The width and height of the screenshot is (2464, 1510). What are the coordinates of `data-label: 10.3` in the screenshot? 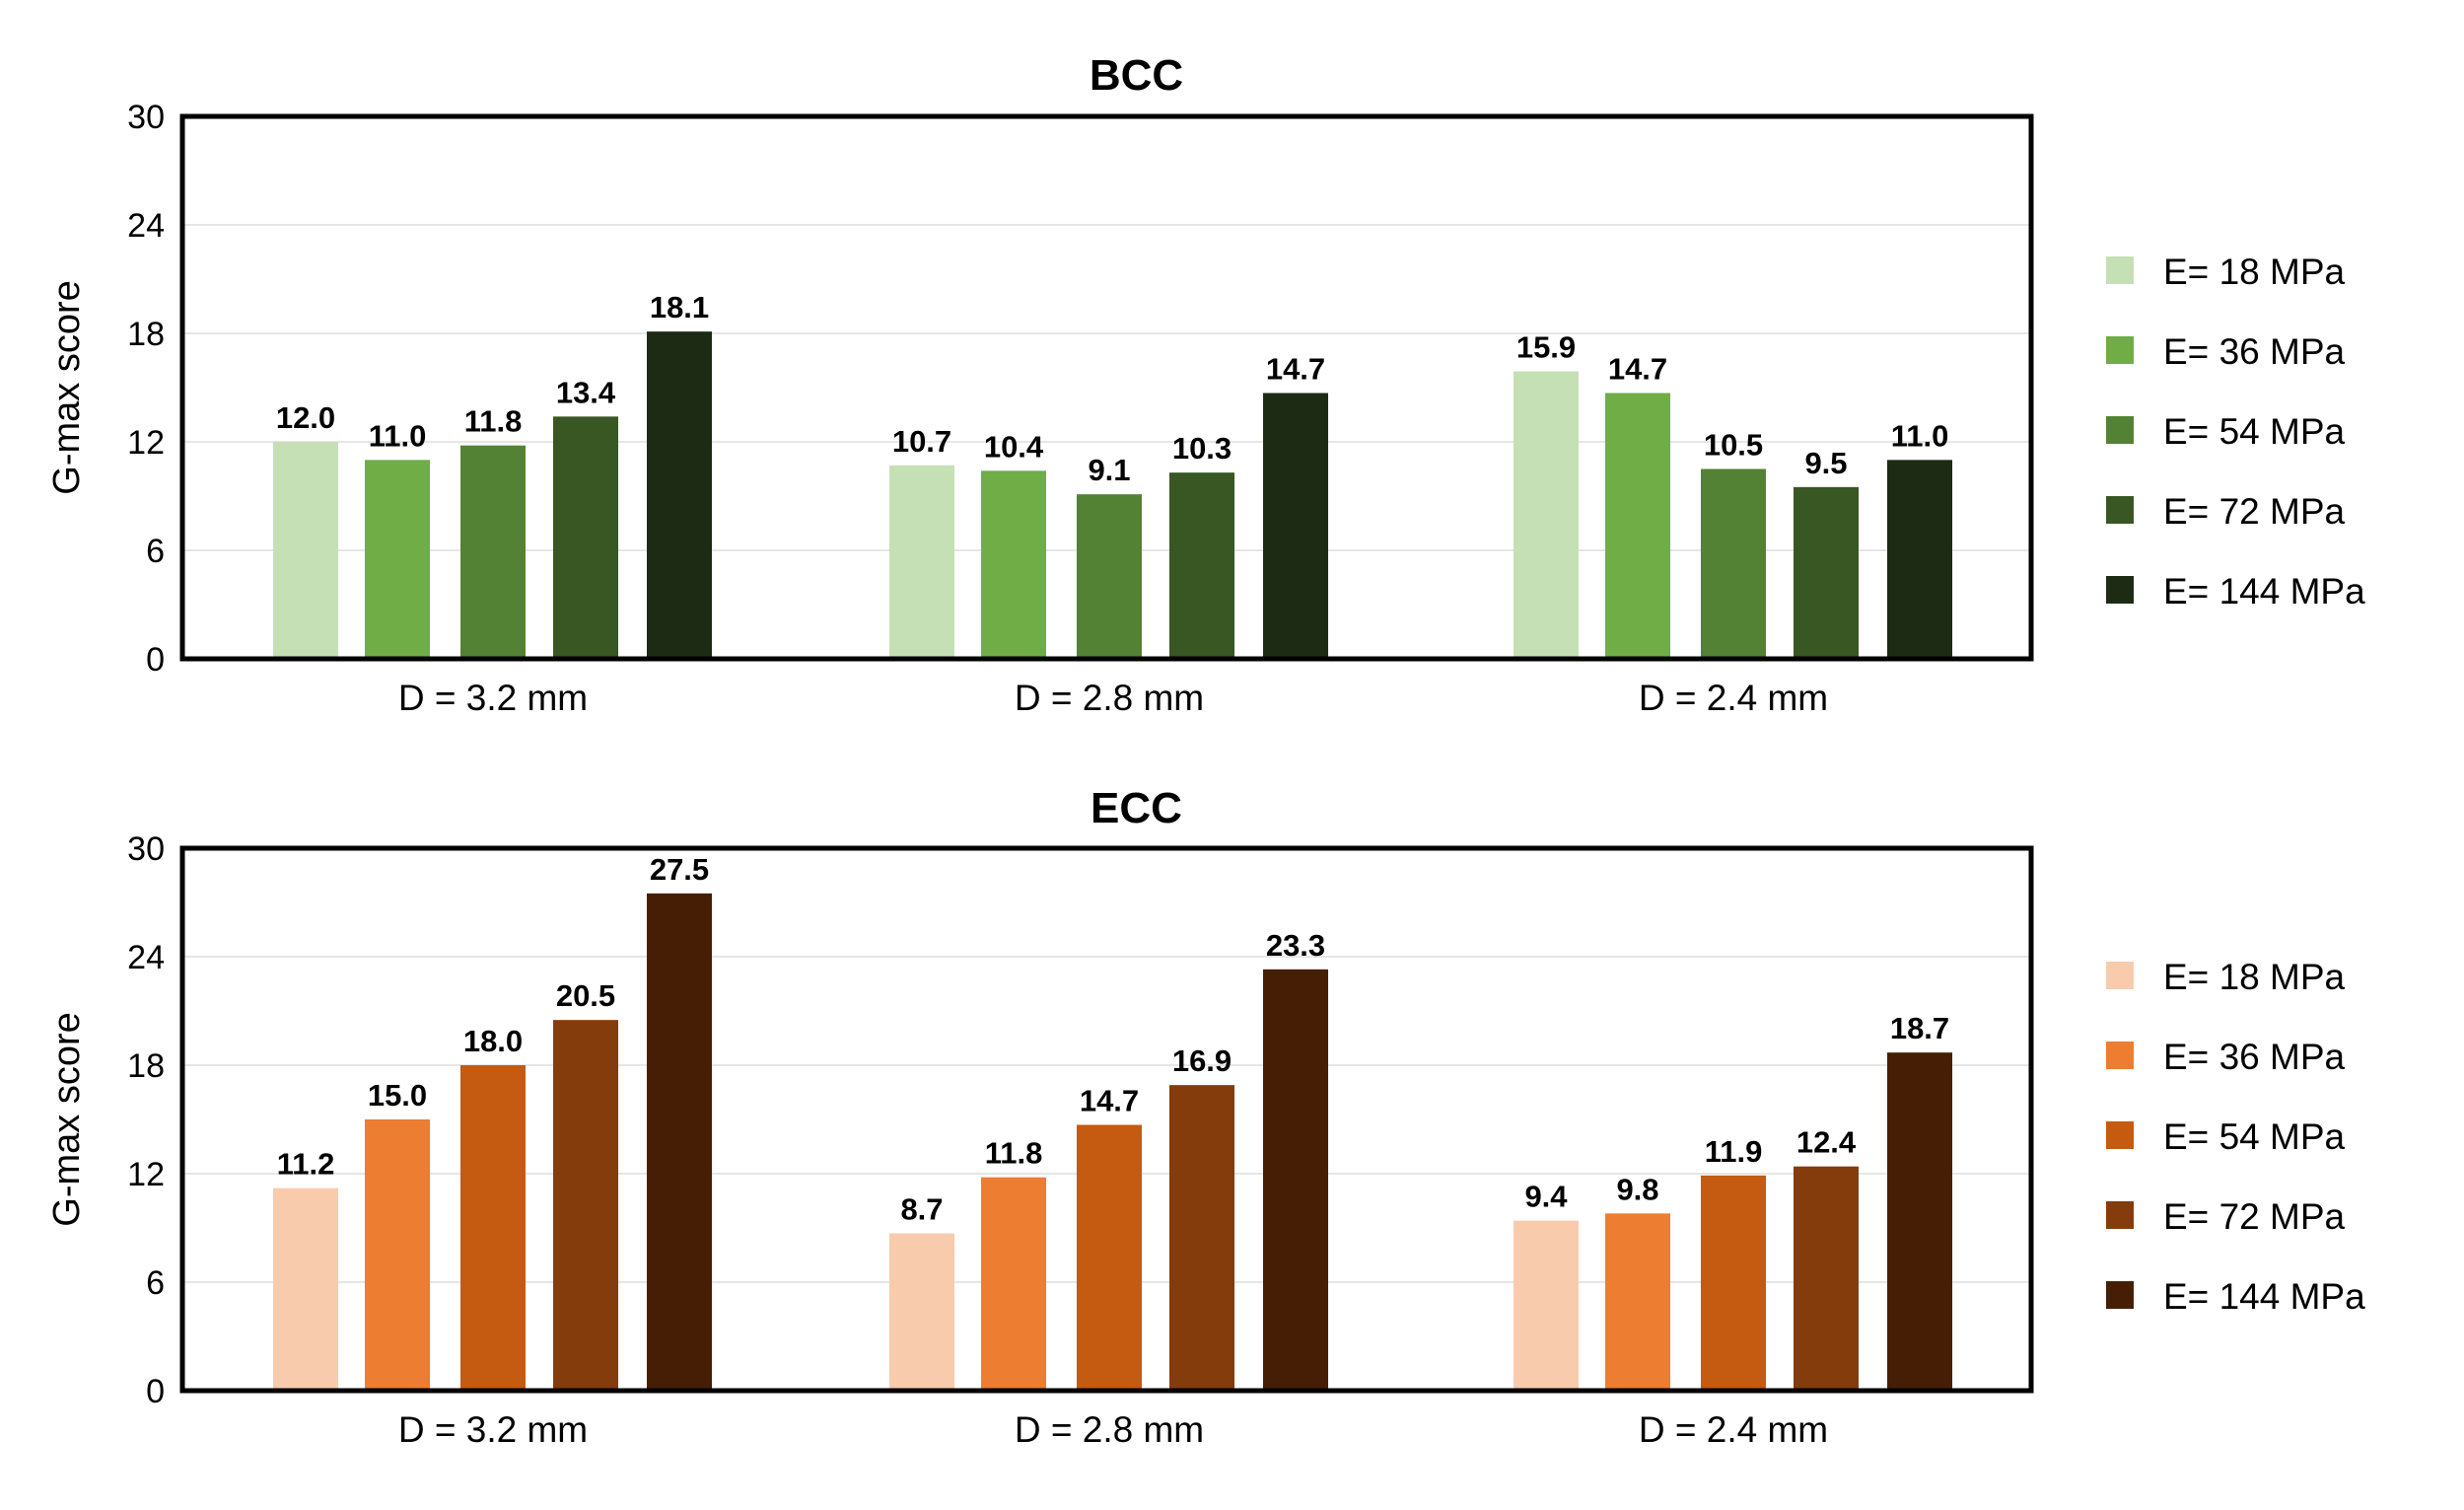 It's located at (1202, 449).